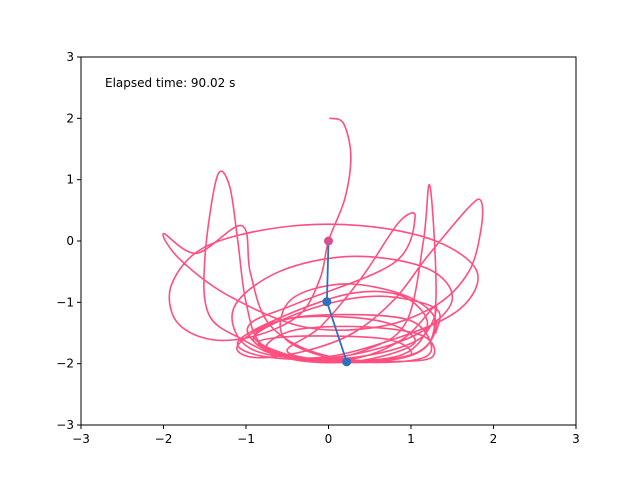 This screenshot has height=478, width=640. I want to click on end-mass-point, so click(347, 362).